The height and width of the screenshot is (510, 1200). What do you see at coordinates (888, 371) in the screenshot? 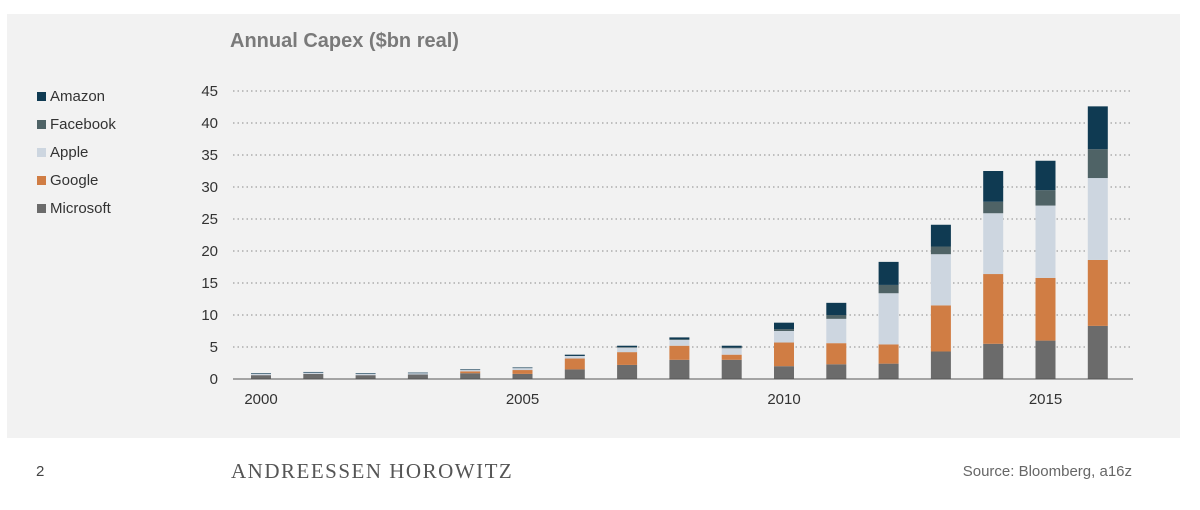
I see `bar-segment-microsoft-2012` at bounding box center [888, 371].